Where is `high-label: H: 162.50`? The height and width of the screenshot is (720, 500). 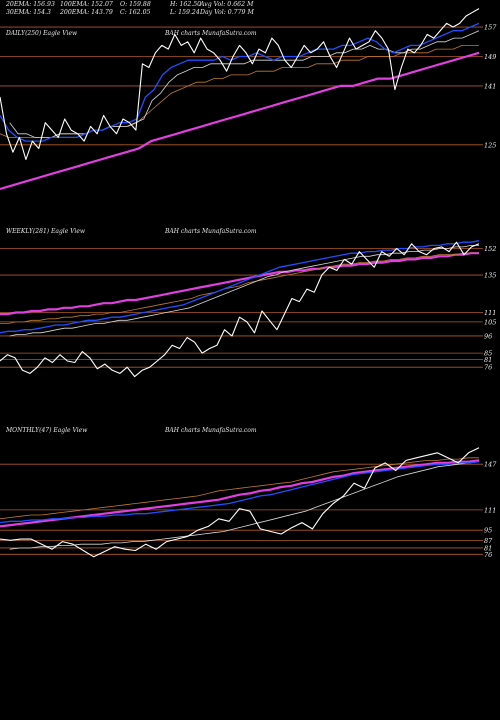 high-label: H: 162.50 is located at coordinates (186, 4).